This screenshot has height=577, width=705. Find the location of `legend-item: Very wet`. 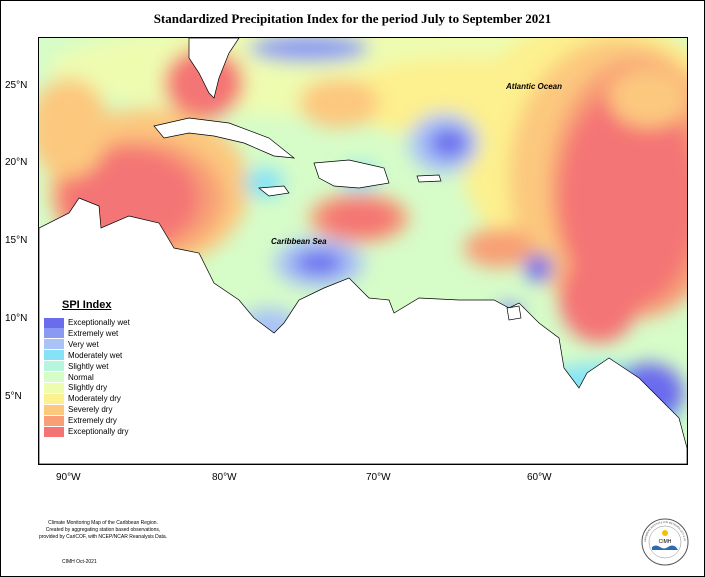

legend-item: Very wet is located at coordinates (71, 344).